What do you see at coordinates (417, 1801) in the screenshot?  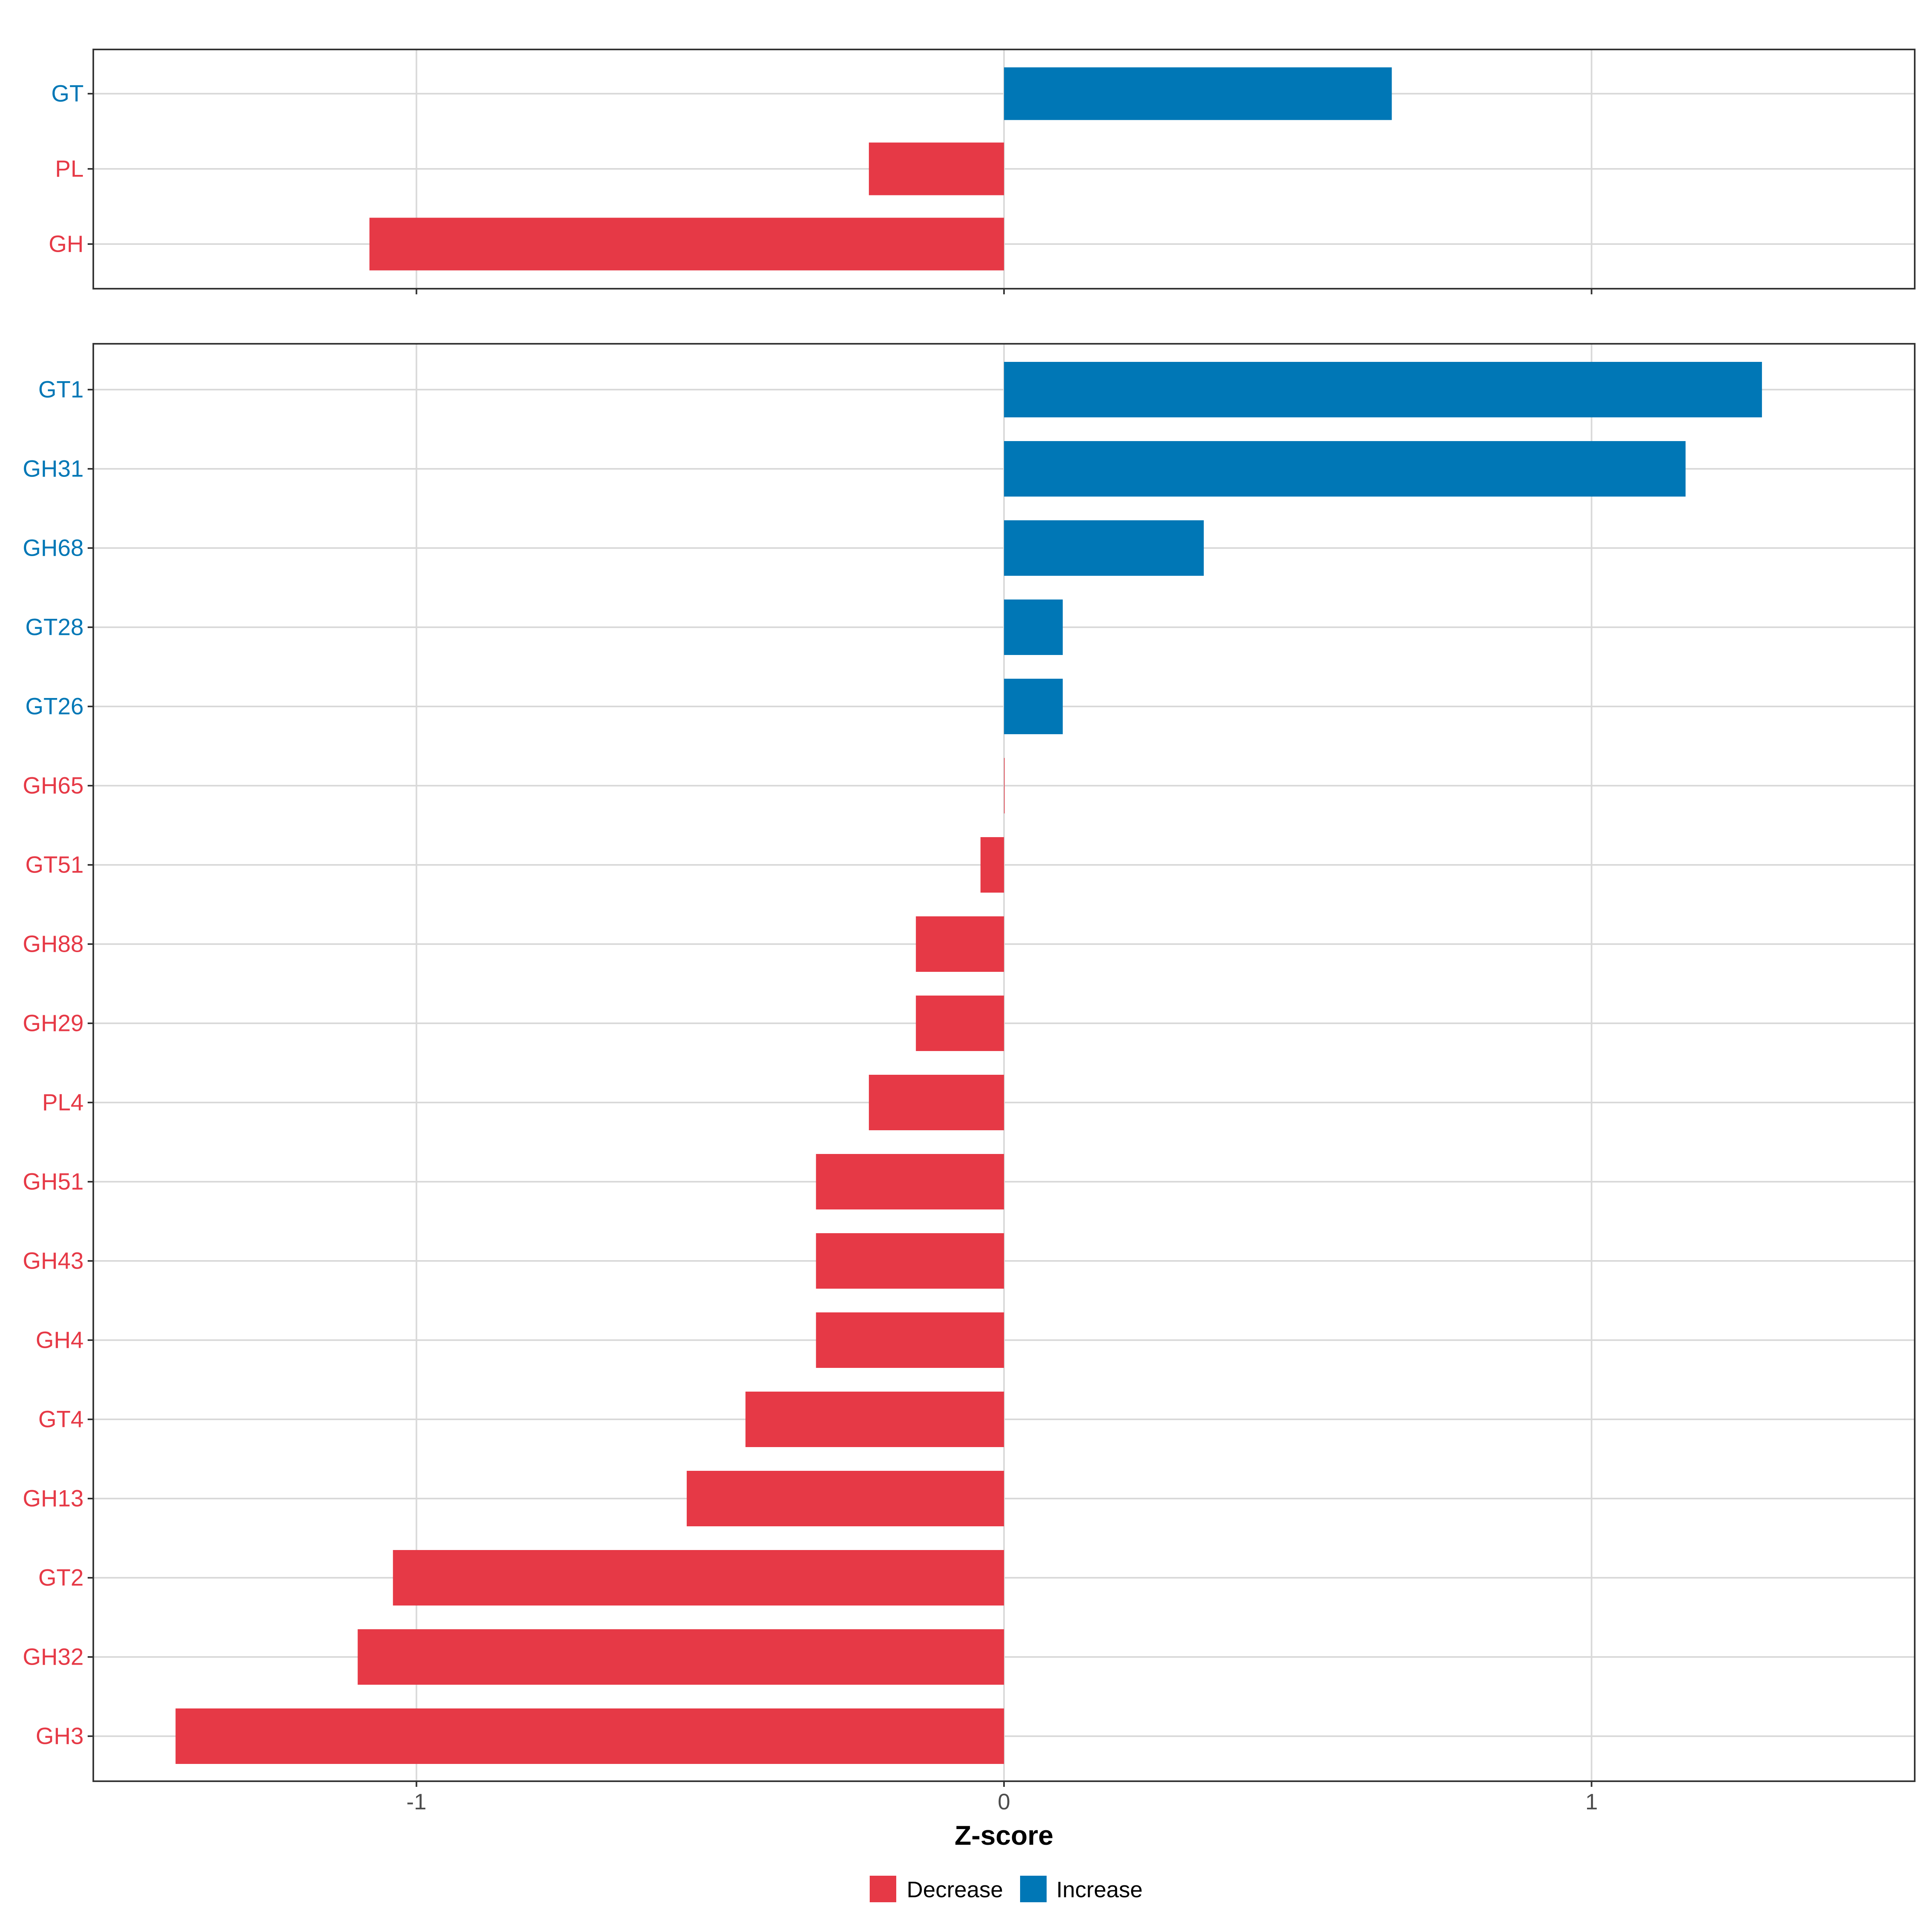 I see `x-tick-label: -1` at bounding box center [417, 1801].